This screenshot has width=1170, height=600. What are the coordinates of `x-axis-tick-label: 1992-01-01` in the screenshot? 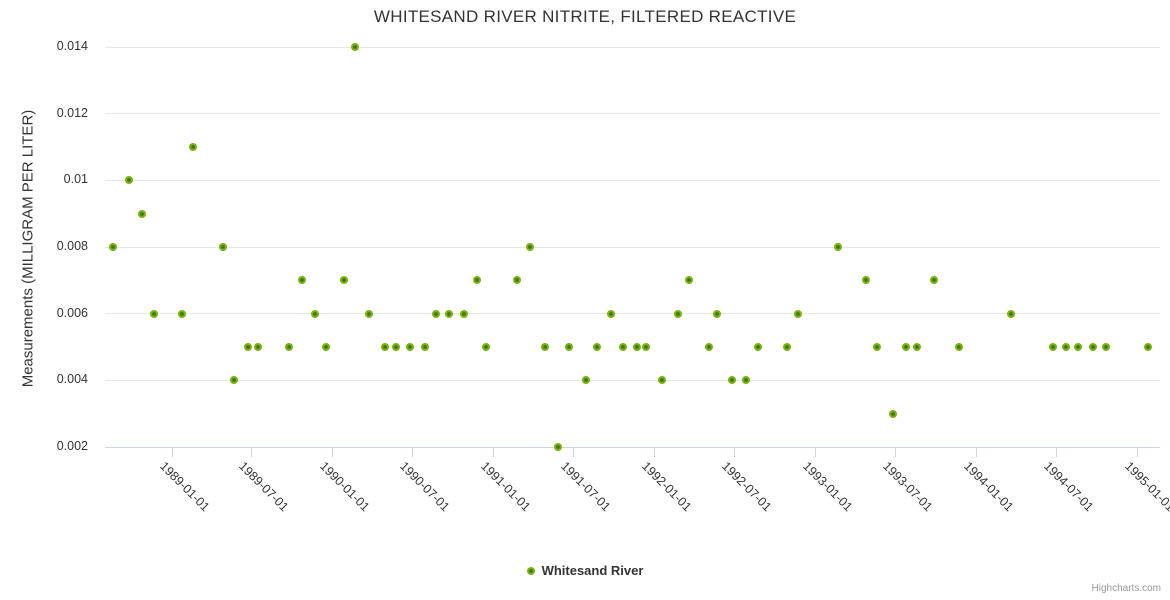 It's located at (667, 487).